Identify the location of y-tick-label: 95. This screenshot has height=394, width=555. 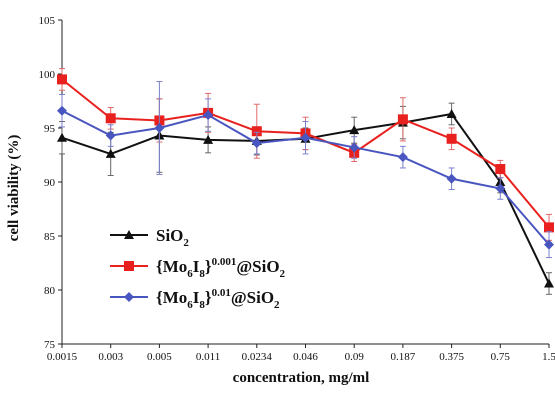
(50, 129).